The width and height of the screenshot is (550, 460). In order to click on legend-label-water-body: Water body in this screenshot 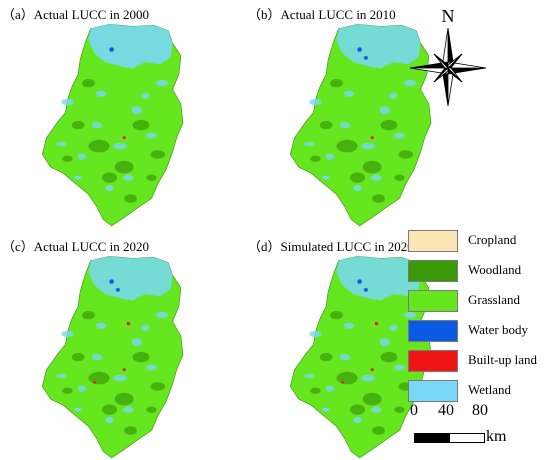, I will do `click(498, 329)`.